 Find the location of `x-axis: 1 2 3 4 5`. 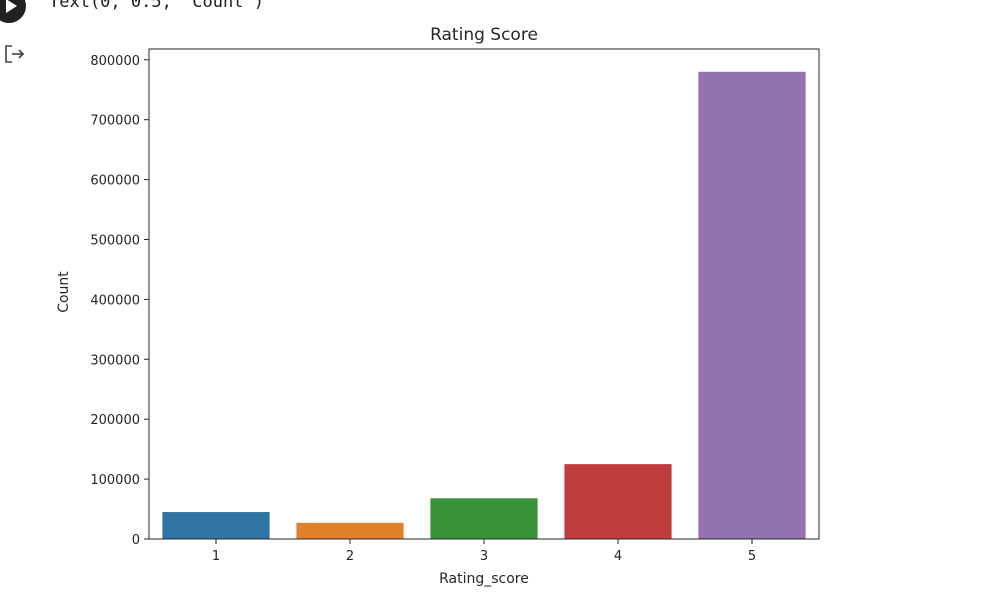

x-axis: 1 2 3 4 5 is located at coordinates (484, 551).